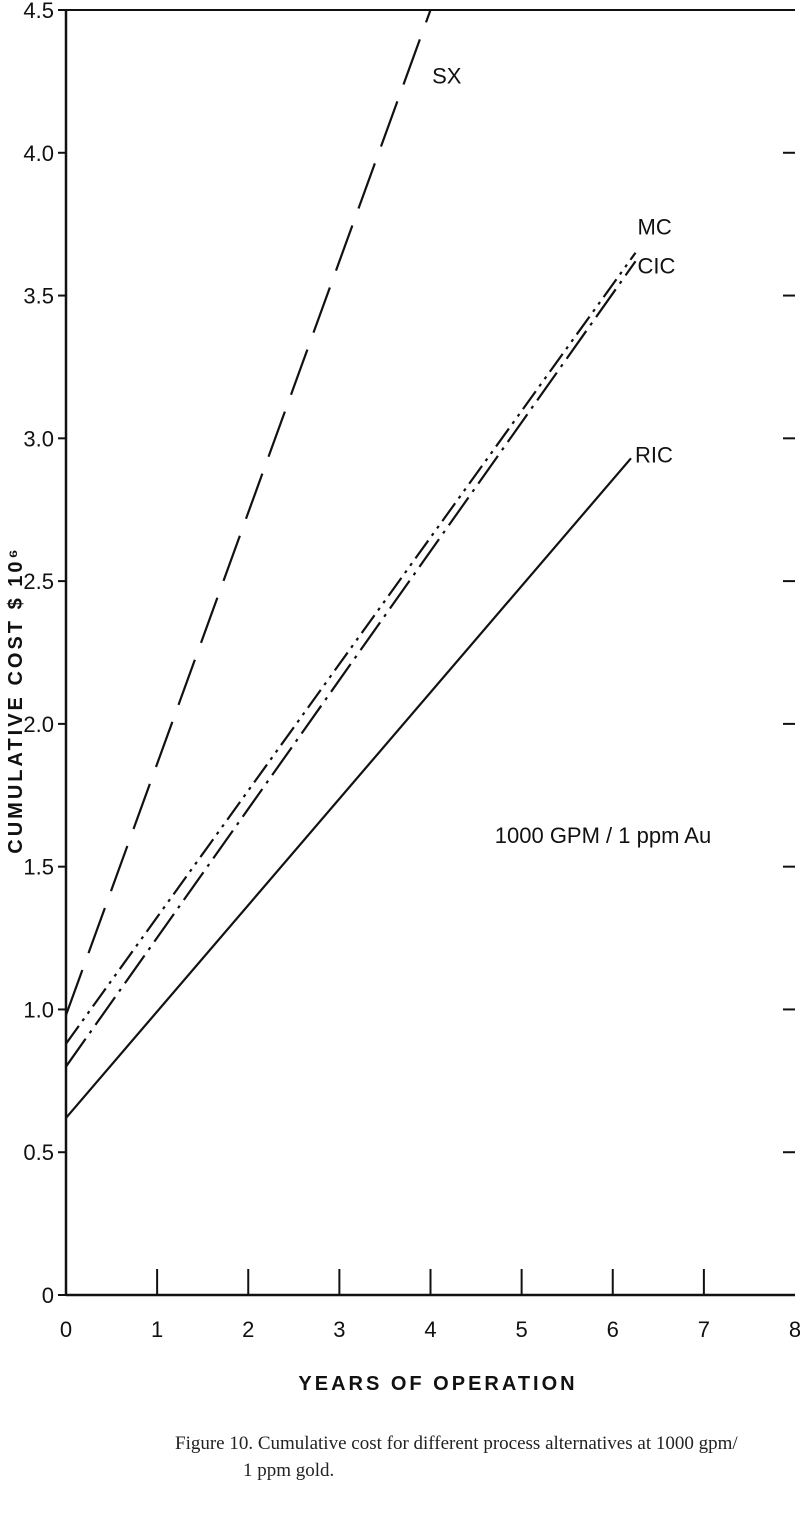  What do you see at coordinates (38, 724) in the screenshot?
I see `y-tick-label: 2.0` at bounding box center [38, 724].